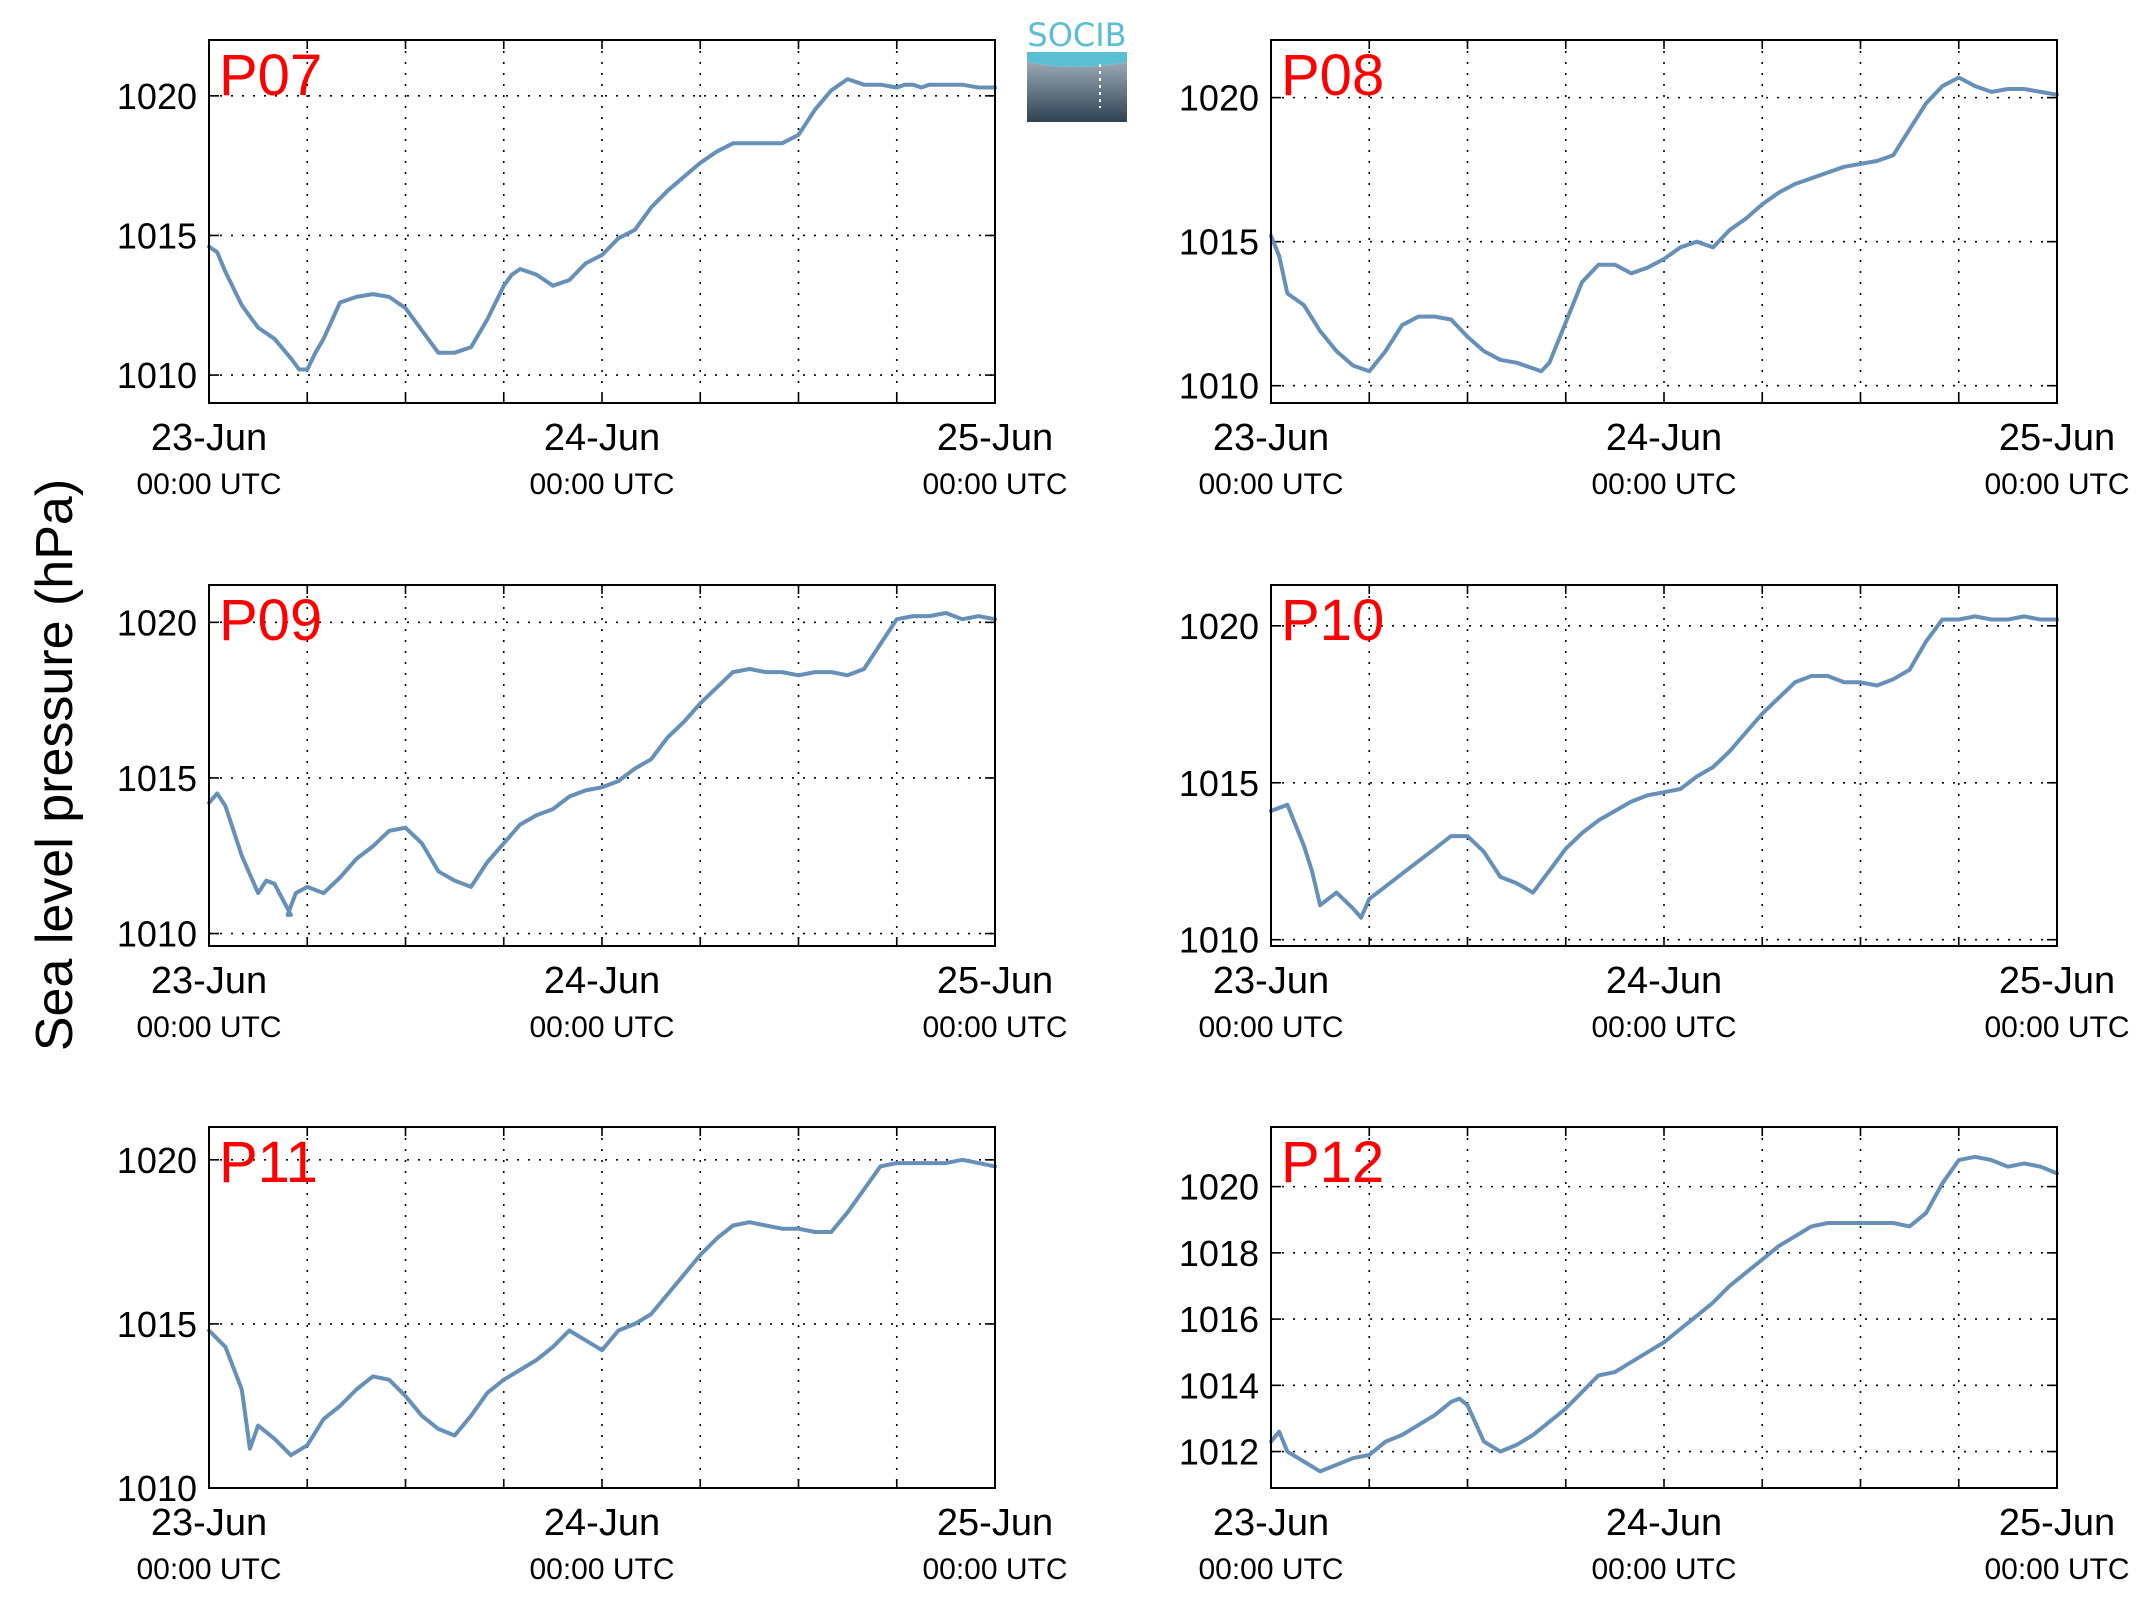 Image resolution: width=2138 pixels, height=1608 pixels. I want to click on y-tick-label: 1018, so click(1219, 1253).